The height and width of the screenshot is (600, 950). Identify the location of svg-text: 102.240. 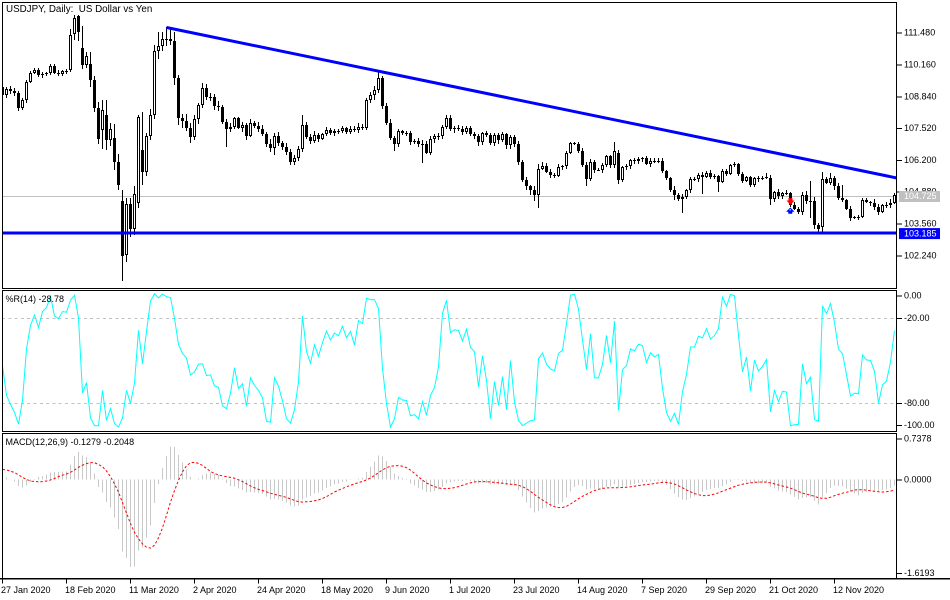
(920, 255).